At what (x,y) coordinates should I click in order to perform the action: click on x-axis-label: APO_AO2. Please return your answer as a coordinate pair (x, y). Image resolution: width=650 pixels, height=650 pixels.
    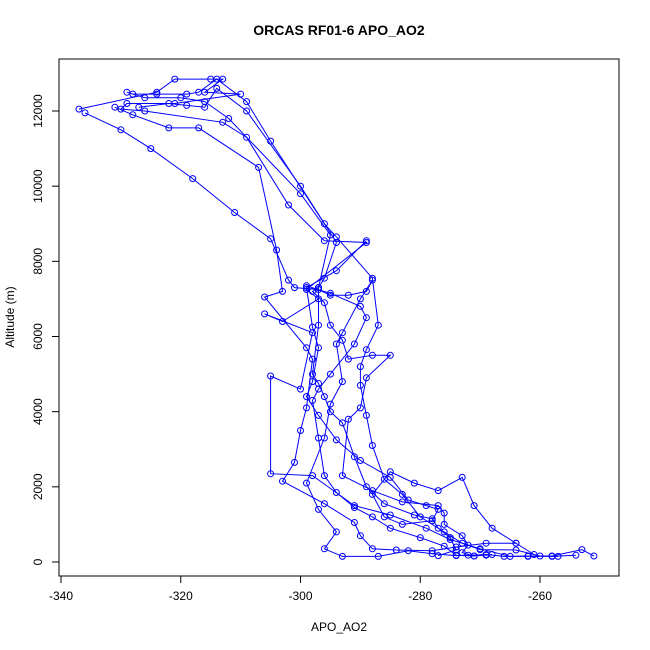
    Looking at the image, I should click on (339, 627).